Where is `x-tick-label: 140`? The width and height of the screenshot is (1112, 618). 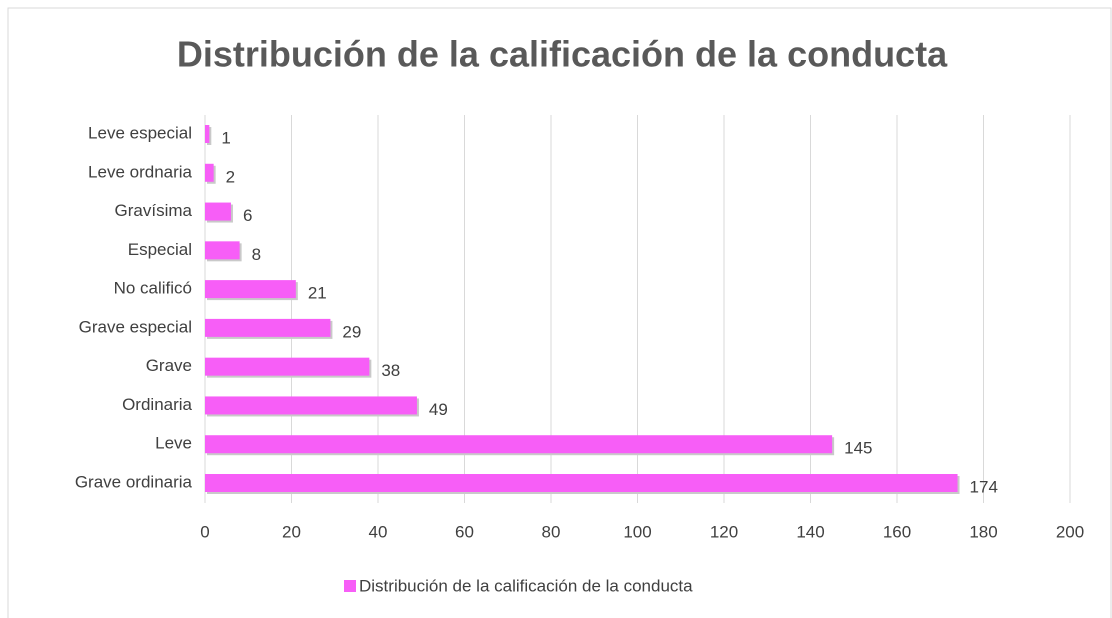
x-tick-label: 140 is located at coordinates (810, 531).